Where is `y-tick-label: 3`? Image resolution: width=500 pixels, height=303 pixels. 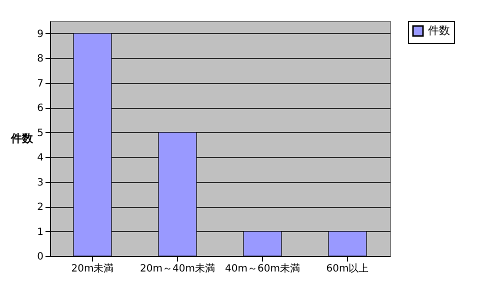
y-tick-label: 3 is located at coordinates (40, 182).